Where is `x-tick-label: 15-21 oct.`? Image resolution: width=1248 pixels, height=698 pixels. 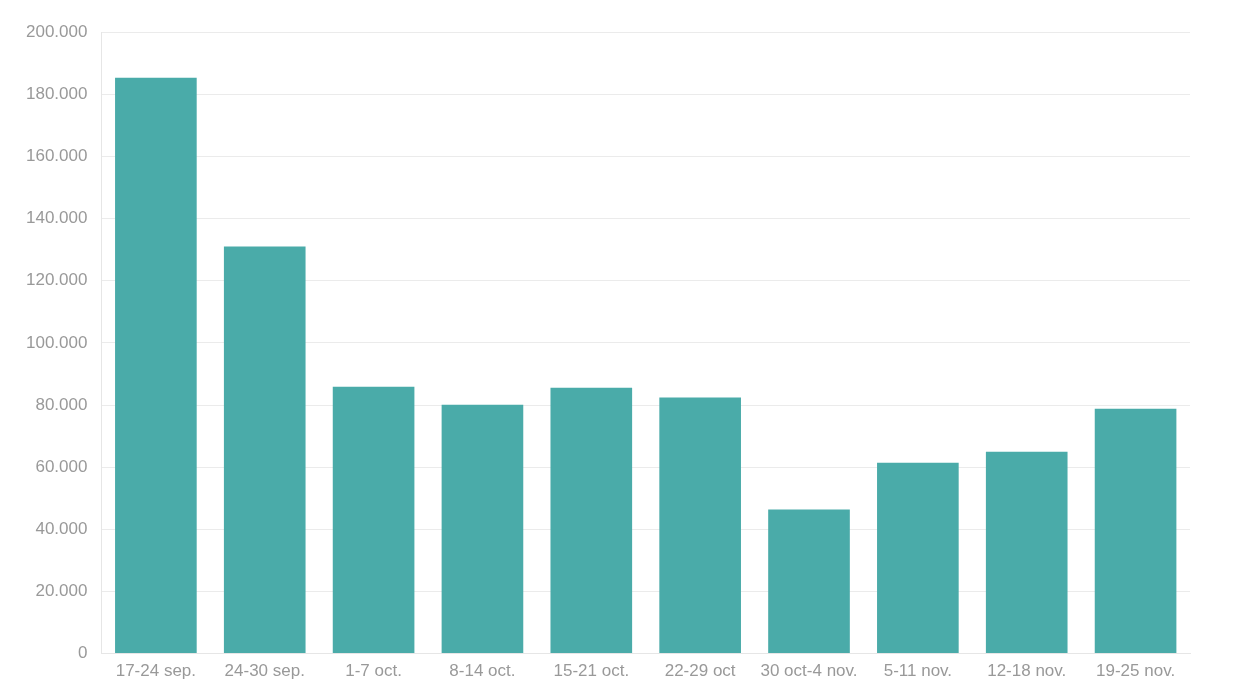
x-tick-label: 15-21 oct. is located at coordinates (591, 671).